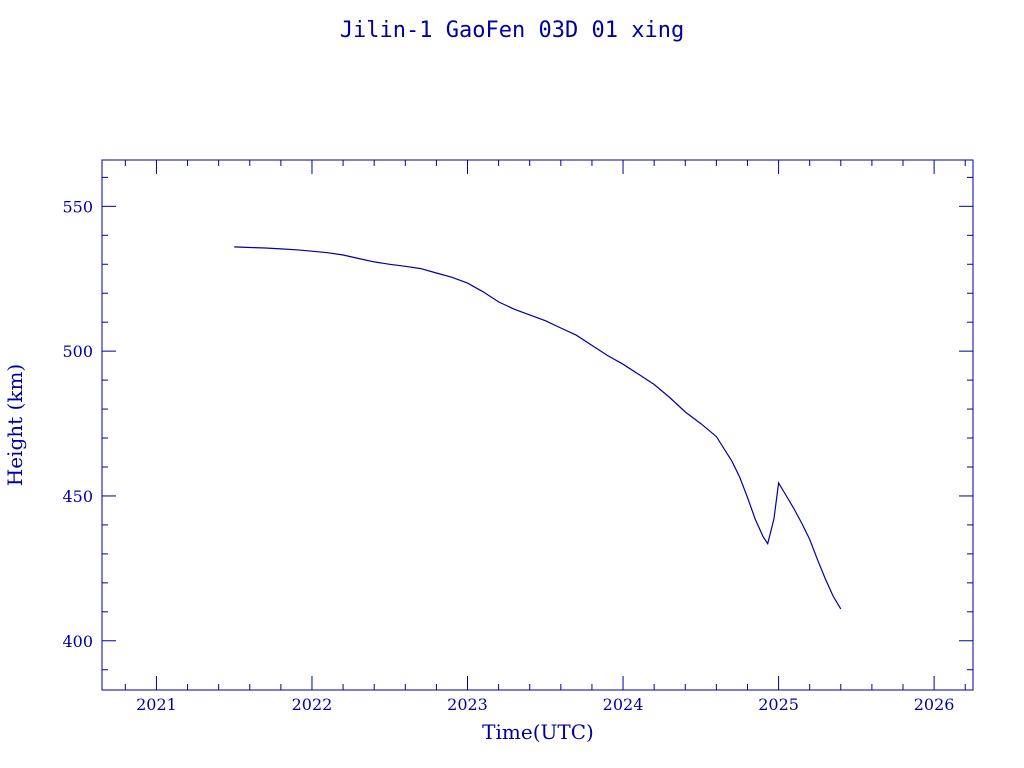 The image size is (1024, 768). I want to click on x-tick-label: 2024, so click(623, 704).